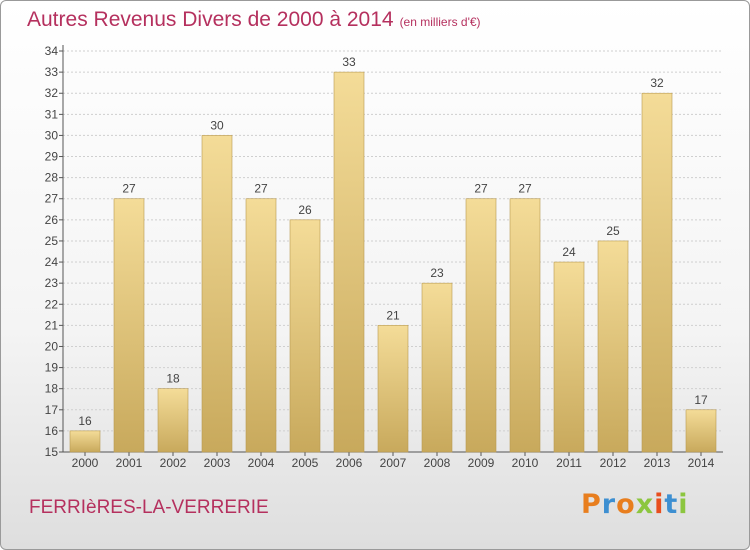 The width and height of the screenshot is (750, 550). Describe the element at coordinates (613, 463) in the screenshot. I see `x-tick-label: 2012` at that location.